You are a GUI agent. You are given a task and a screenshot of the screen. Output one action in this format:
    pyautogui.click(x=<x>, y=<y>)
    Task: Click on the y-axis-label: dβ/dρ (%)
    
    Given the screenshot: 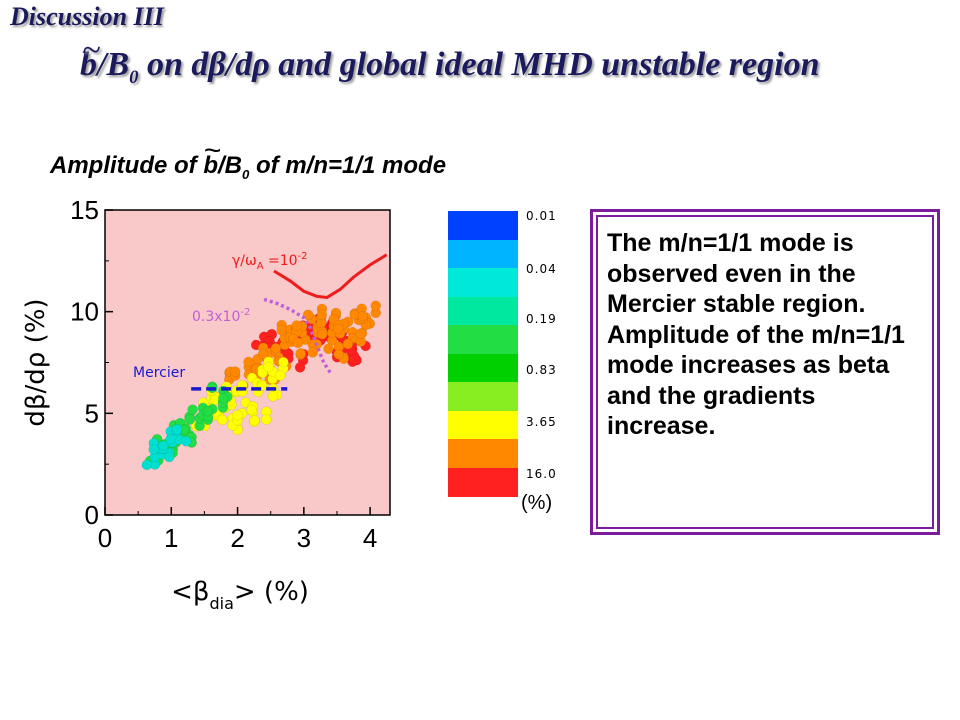 What is the action you would take?
    pyautogui.click(x=36, y=362)
    